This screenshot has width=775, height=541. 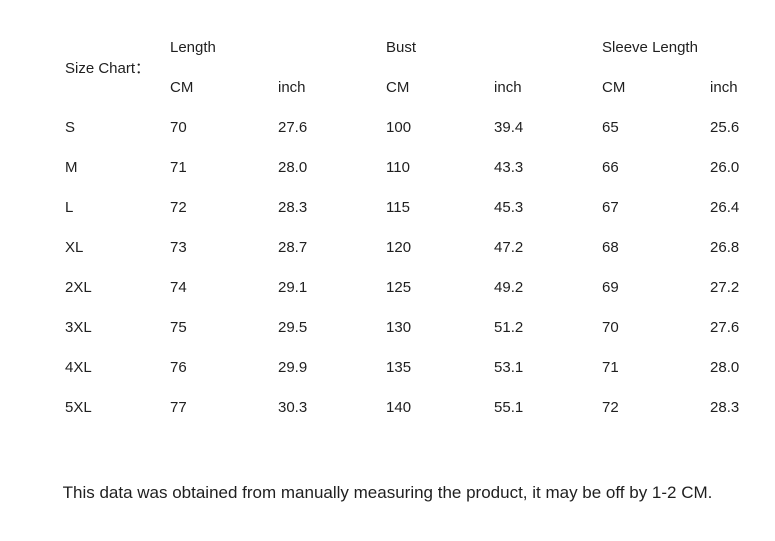 What do you see at coordinates (178, 167) in the screenshot?
I see `cell-length-cm: 71` at bounding box center [178, 167].